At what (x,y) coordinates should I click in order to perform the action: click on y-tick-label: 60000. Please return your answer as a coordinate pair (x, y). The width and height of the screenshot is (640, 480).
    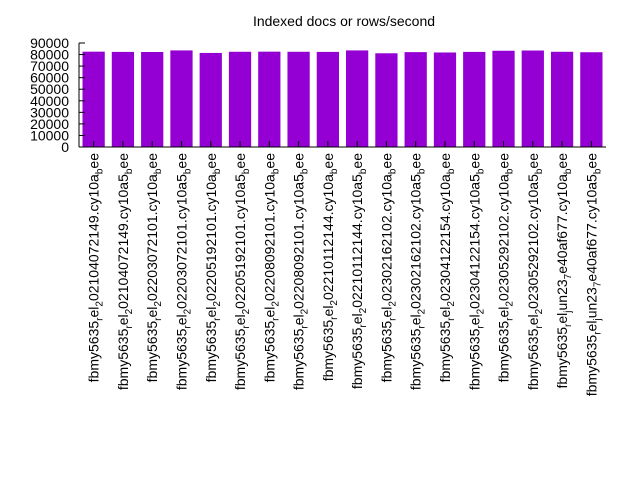
    Looking at the image, I should click on (49, 78).